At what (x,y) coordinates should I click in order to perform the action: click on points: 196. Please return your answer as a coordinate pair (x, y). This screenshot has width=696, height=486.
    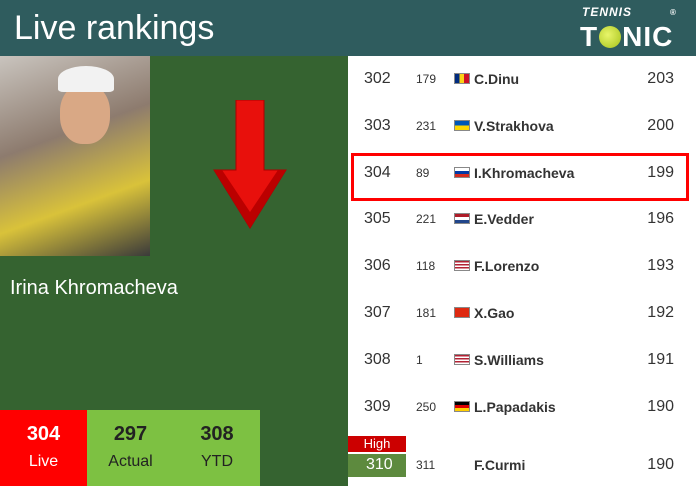
    Looking at the image, I should click on (660, 219).